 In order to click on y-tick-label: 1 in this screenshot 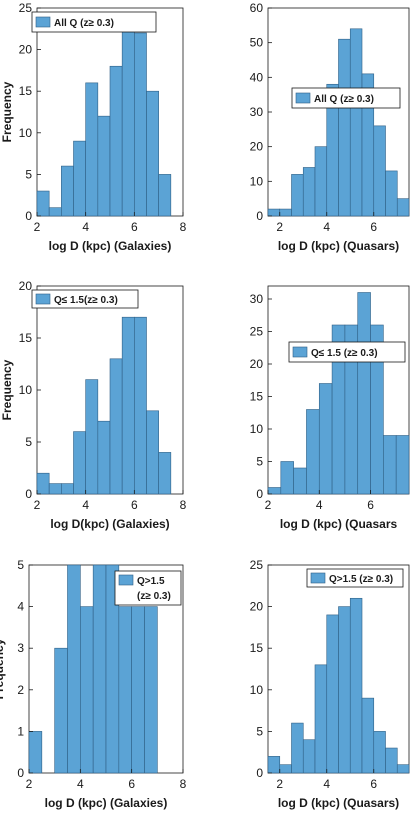, I will do `click(20, 731)`.